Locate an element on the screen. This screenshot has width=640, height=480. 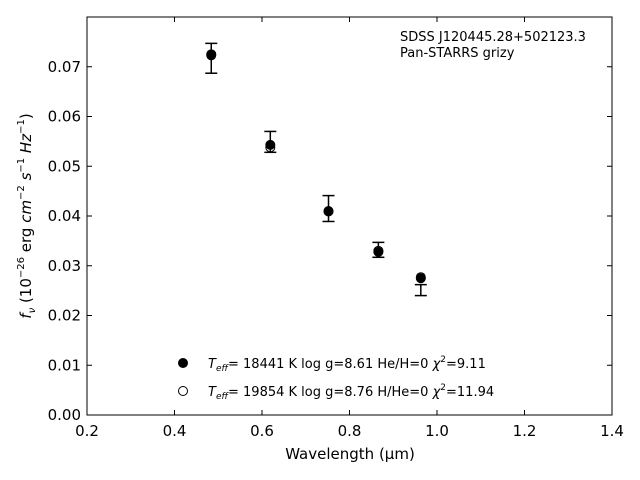
legend-marker-open is located at coordinates (183, 391).